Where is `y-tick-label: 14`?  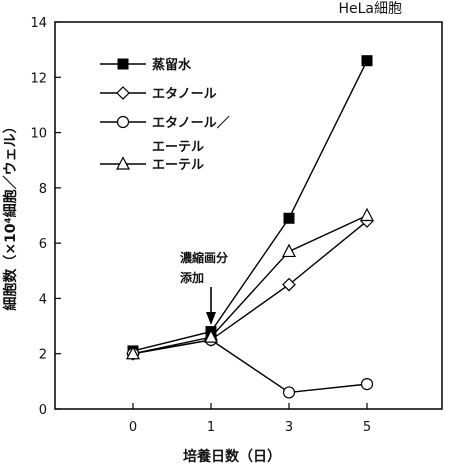
y-tick-label: 14 is located at coordinates (38, 23).